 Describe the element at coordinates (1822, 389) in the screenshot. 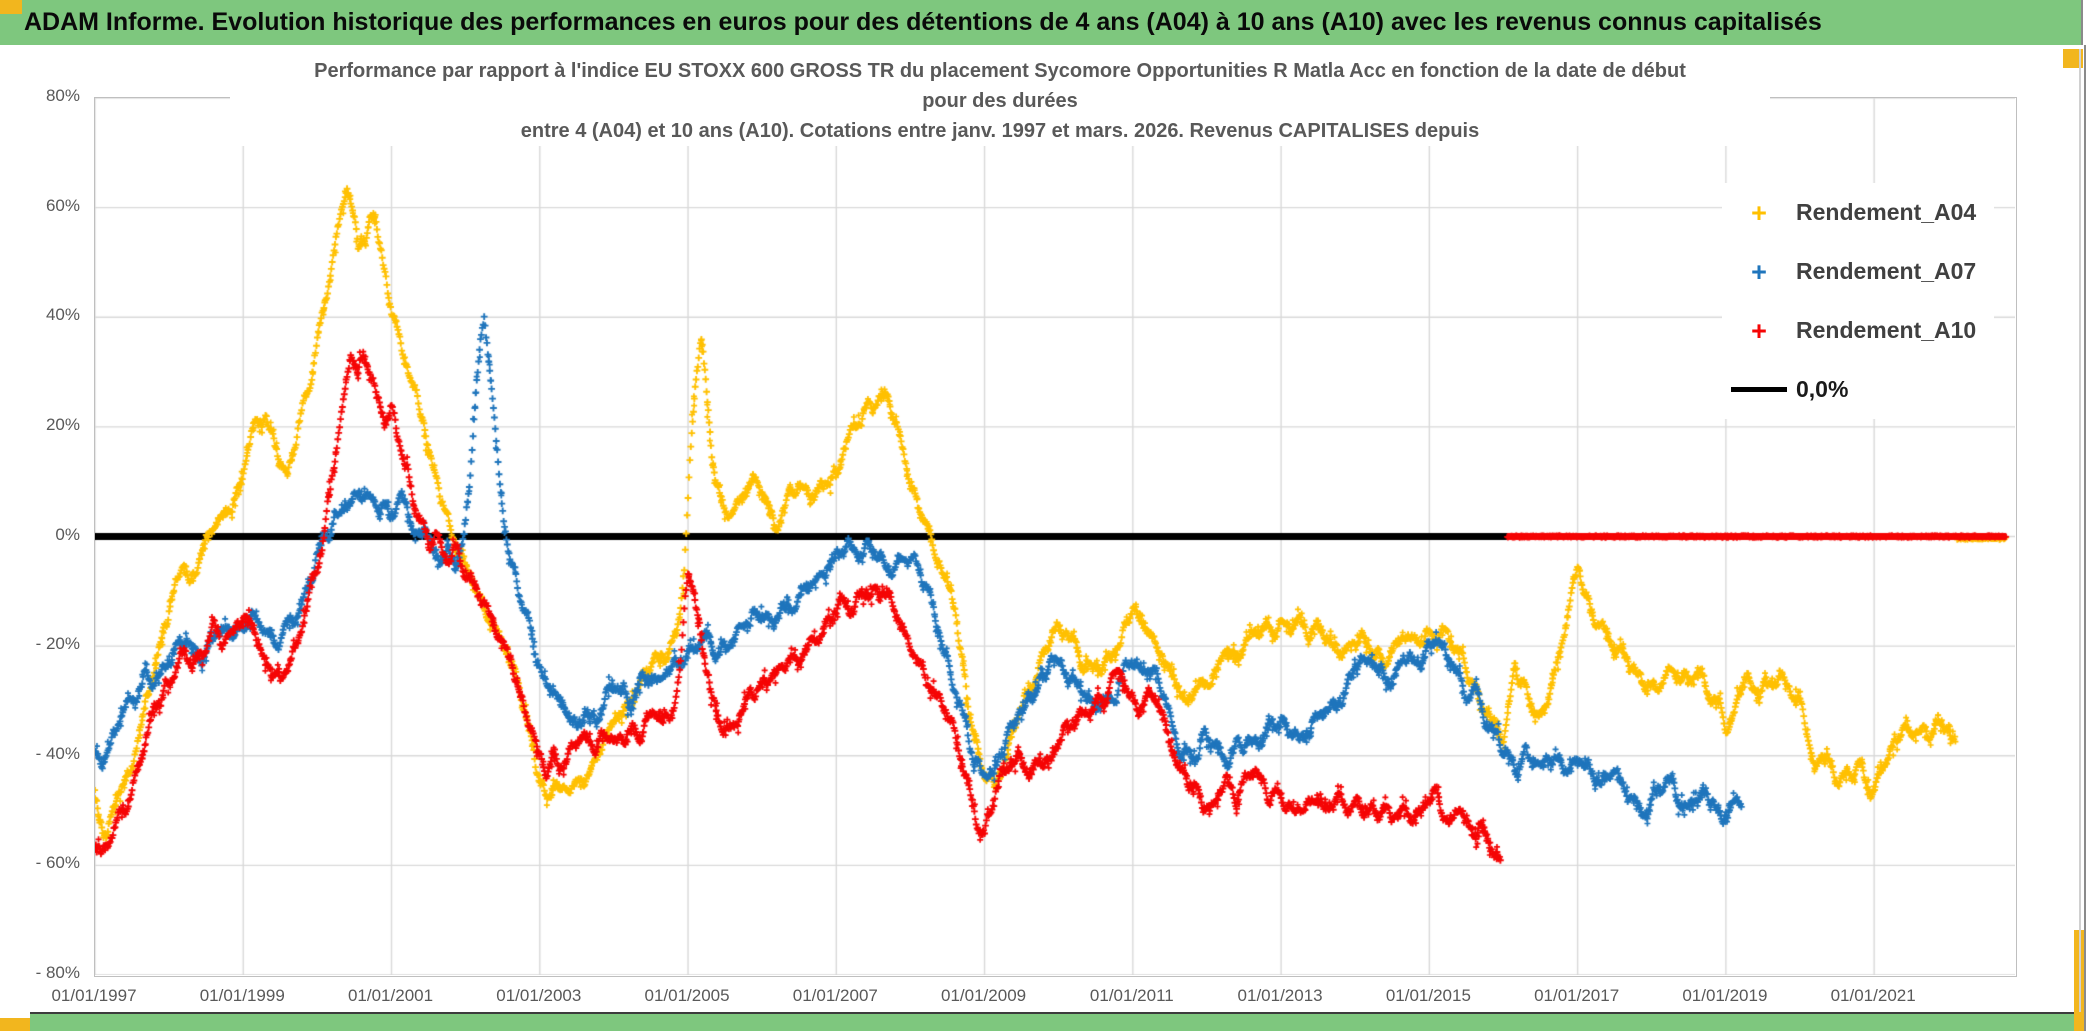

I see `legend-label: 0,0%` at that location.